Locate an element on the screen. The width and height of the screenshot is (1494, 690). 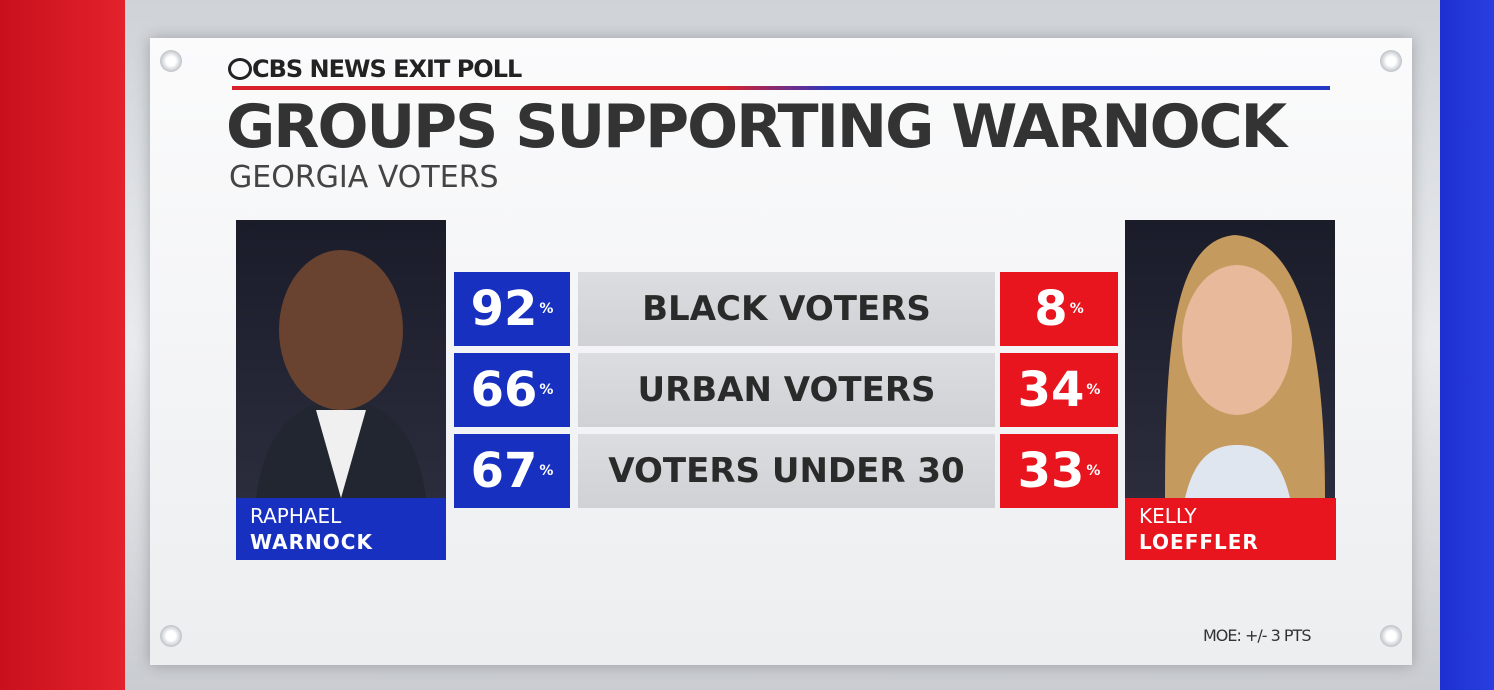
last-name: LOEFFLER is located at coordinates (1199, 542).